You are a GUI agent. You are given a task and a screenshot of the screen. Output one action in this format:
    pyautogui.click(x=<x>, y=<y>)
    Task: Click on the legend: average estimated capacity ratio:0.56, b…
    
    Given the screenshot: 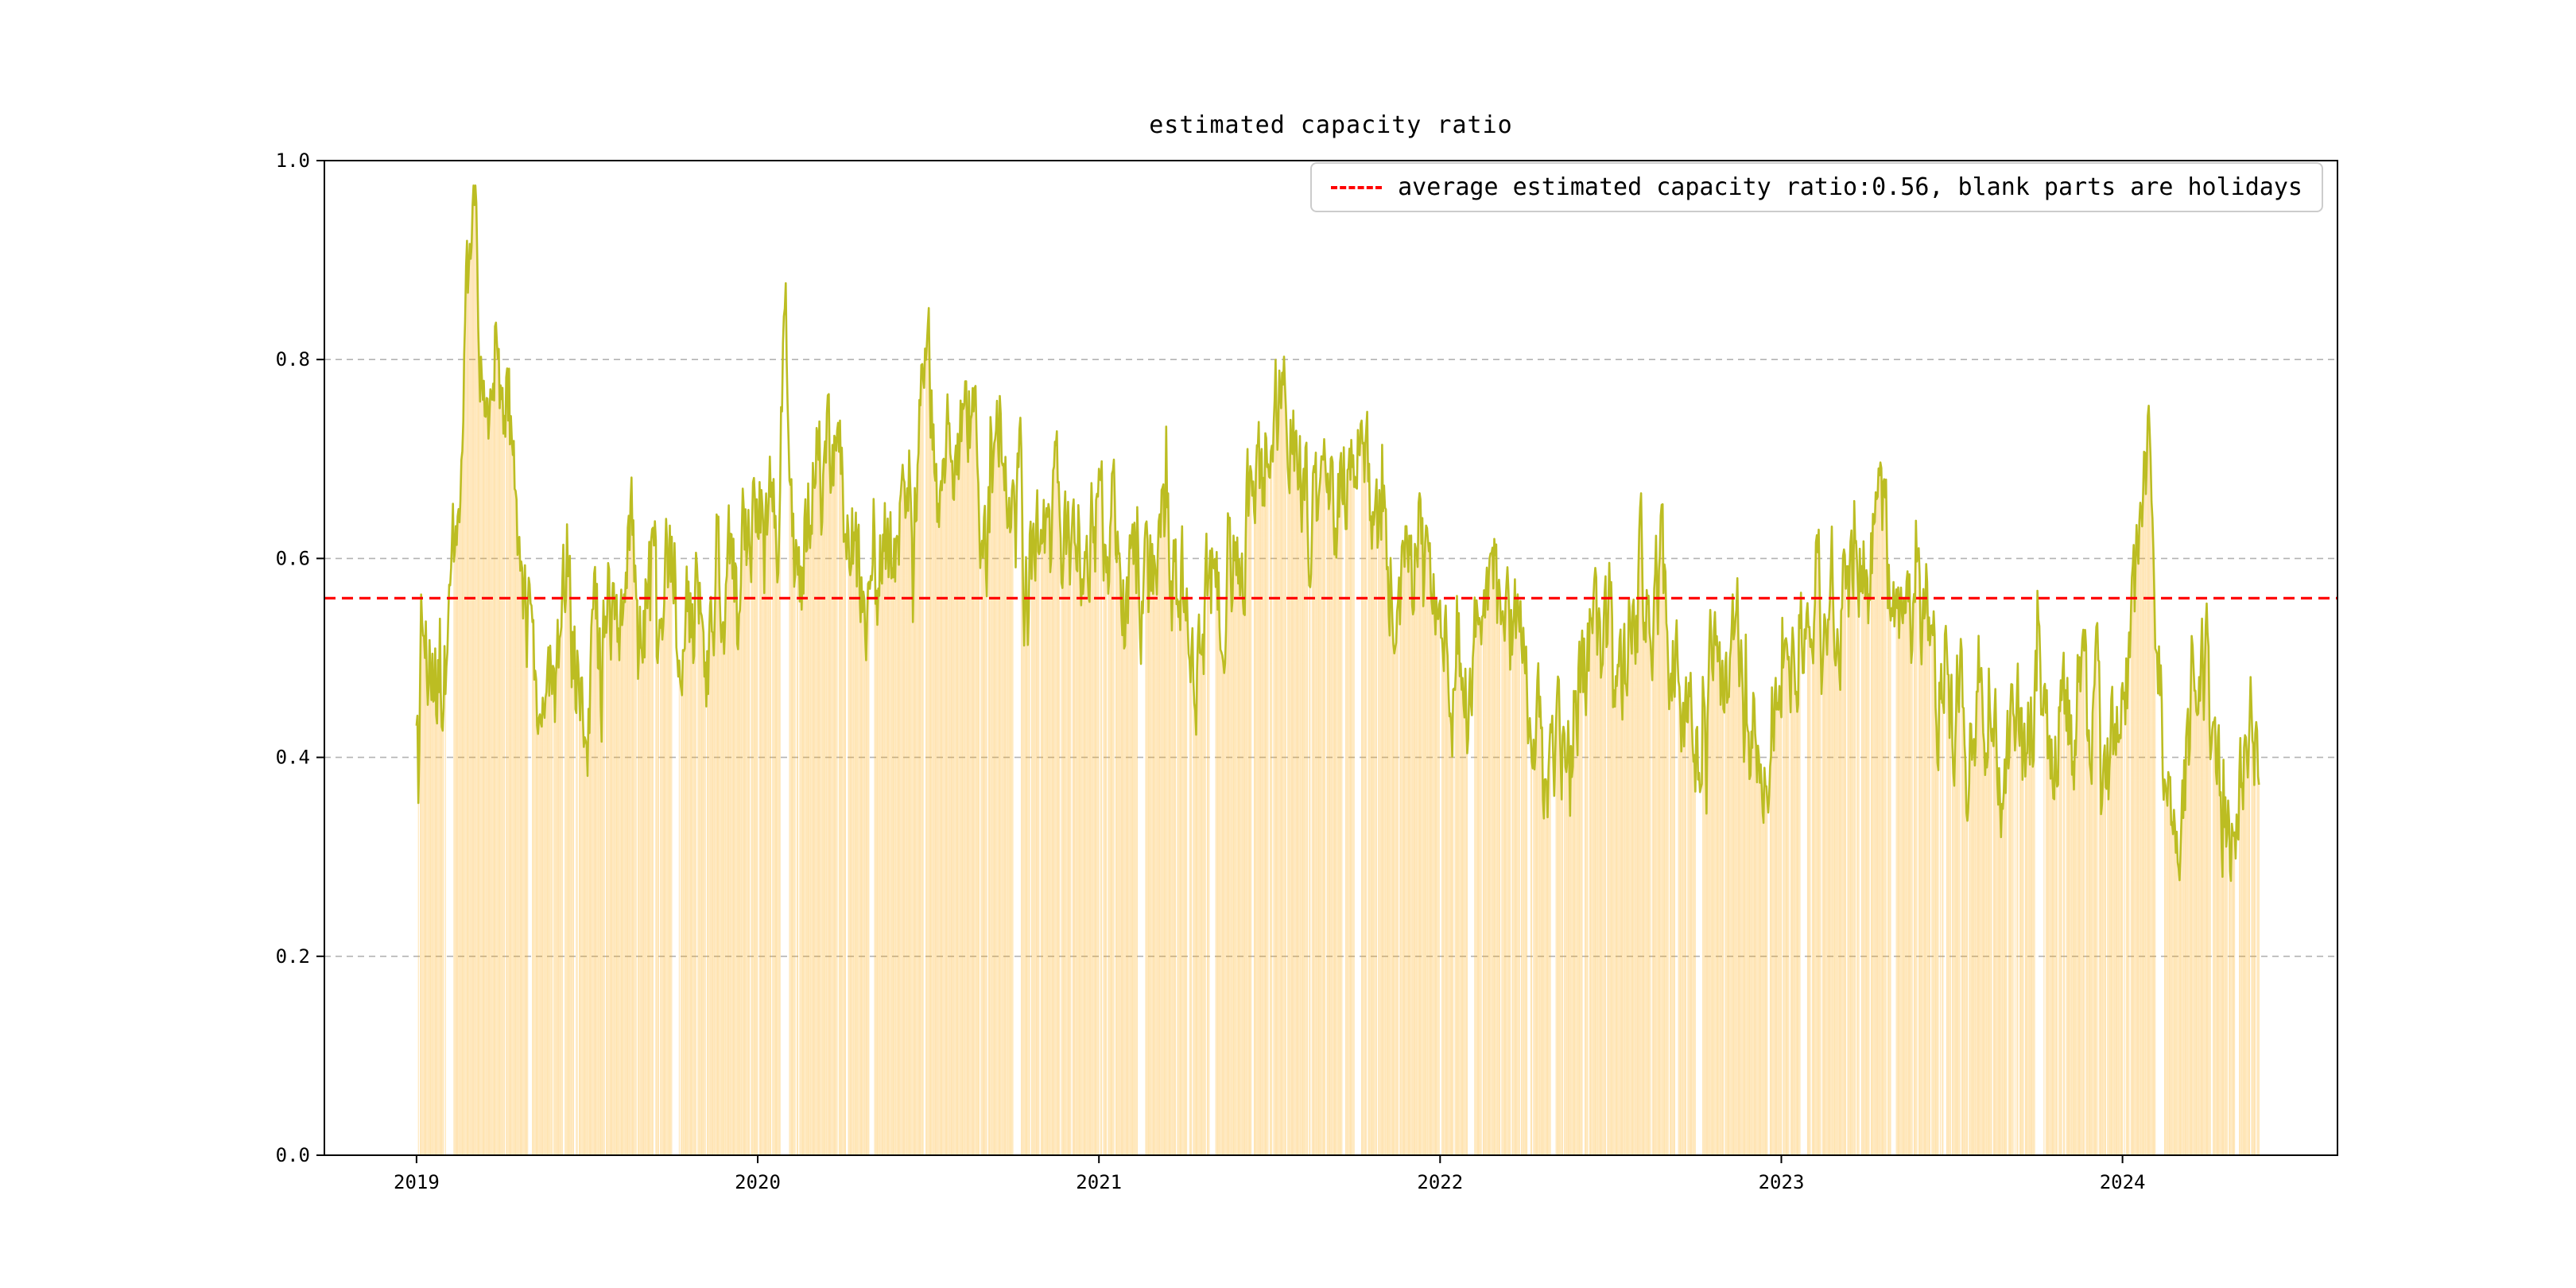 What is the action you would take?
    pyautogui.click(x=1817, y=187)
    